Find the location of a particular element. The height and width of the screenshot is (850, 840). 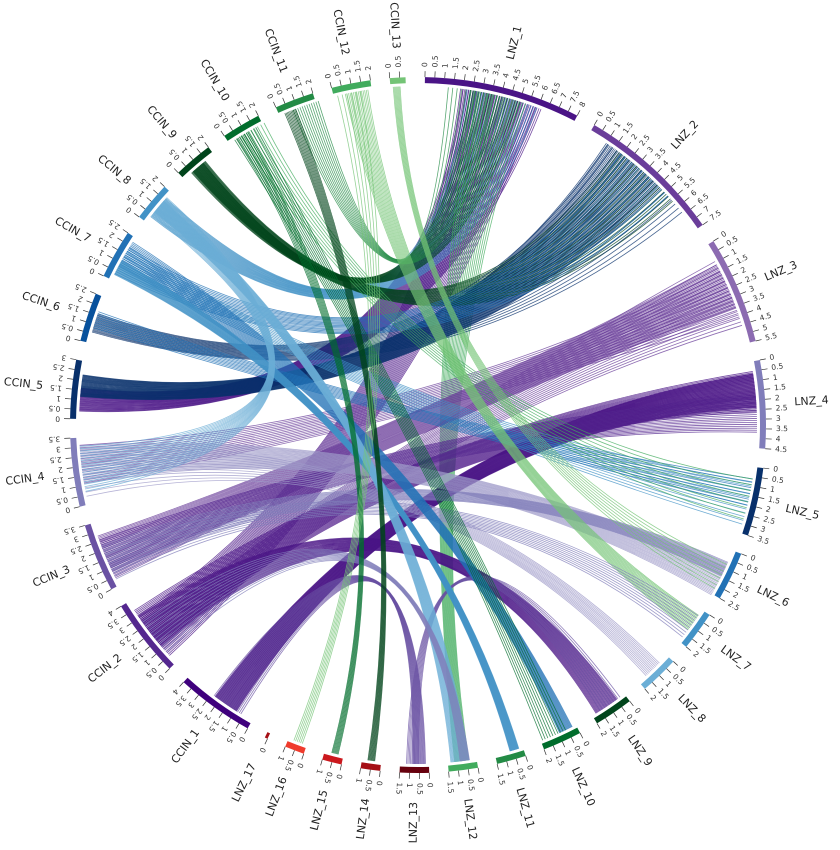

chromosome-label: LNZ_12 is located at coordinates (470, 819).